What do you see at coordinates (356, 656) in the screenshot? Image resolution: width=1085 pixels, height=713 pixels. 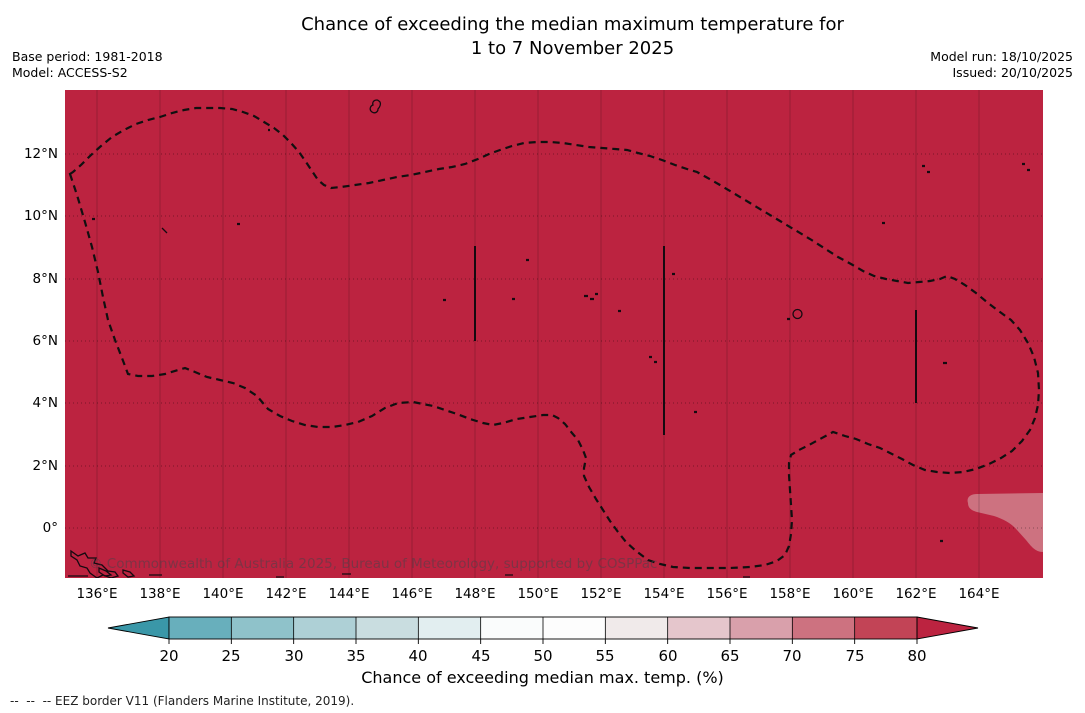 I see `colorbar-tick-label: 35` at bounding box center [356, 656].